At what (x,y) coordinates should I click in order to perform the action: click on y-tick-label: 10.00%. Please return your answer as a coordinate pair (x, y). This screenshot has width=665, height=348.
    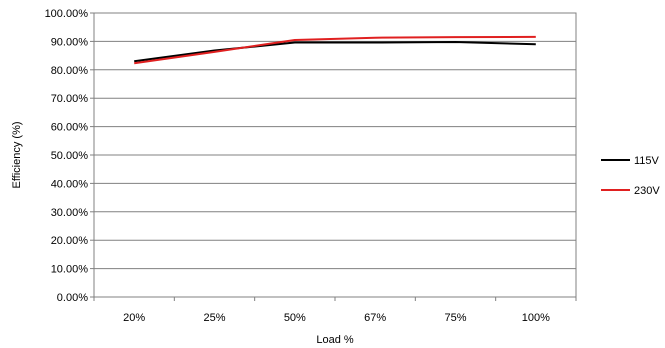
    Looking at the image, I should click on (70, 270).